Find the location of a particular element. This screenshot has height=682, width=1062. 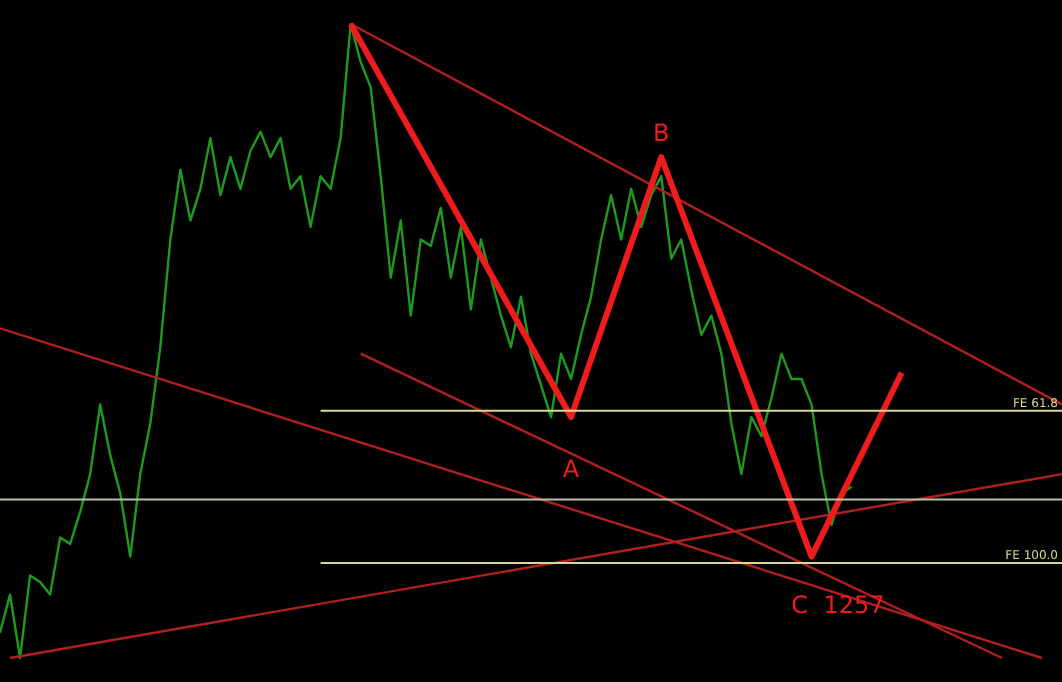

annotation: A is located at coordinates (571, 469).